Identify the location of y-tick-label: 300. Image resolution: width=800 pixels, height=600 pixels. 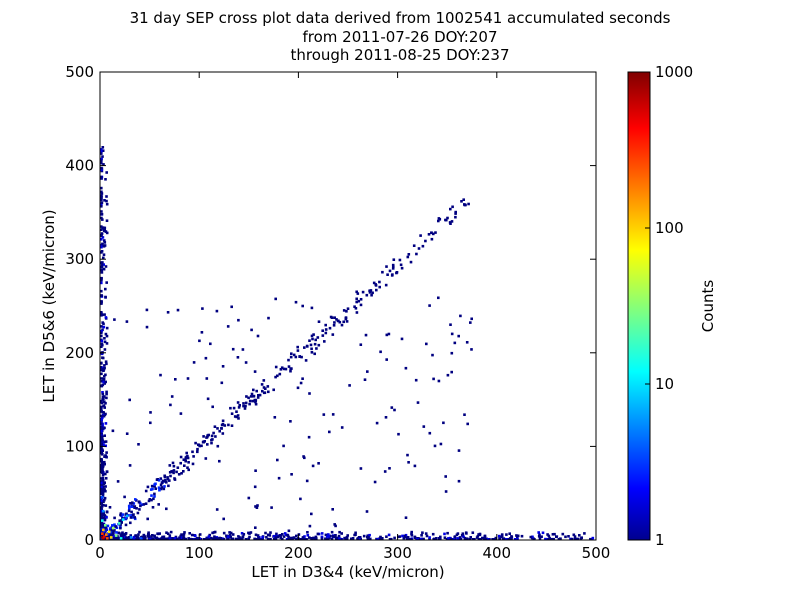
(79, 259).